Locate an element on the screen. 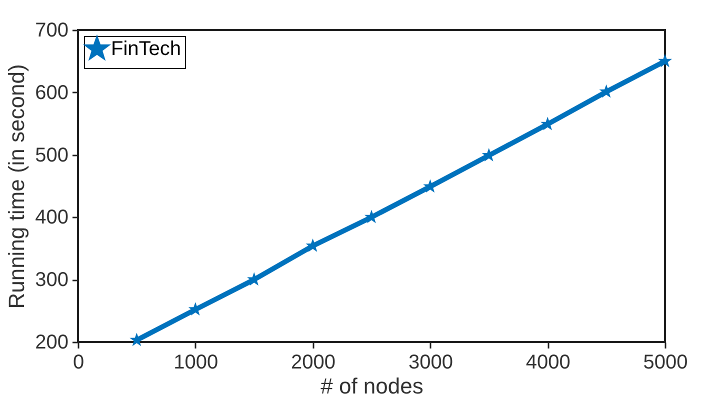  y-tick-label: 200 is located at coordinates (51, 343).